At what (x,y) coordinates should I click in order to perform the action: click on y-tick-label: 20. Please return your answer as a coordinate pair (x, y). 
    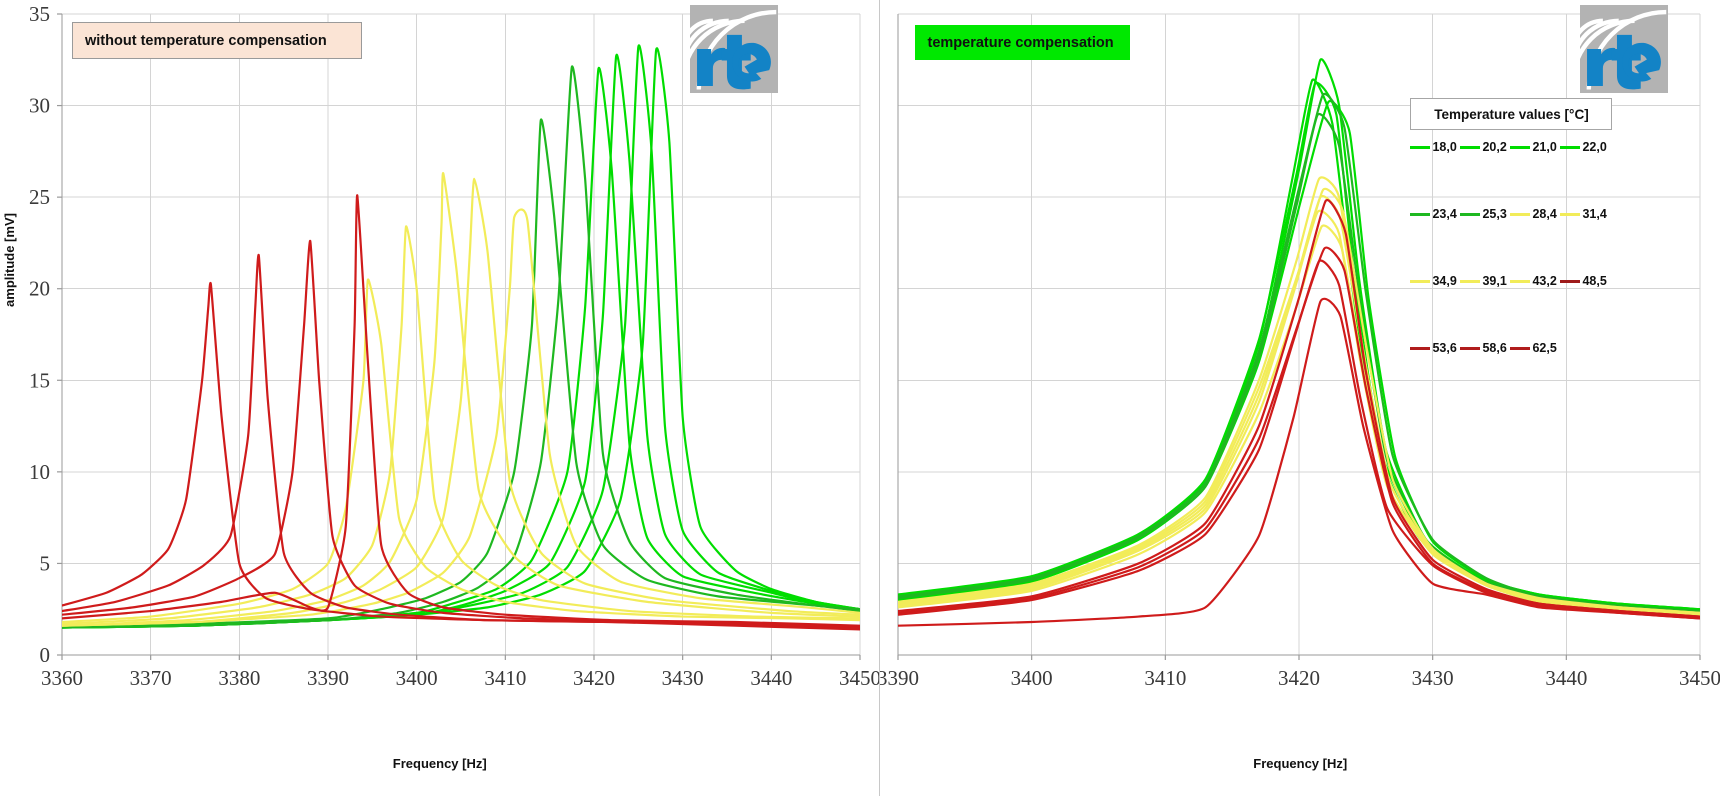
    Looking at the image, I should click on (39, 289).